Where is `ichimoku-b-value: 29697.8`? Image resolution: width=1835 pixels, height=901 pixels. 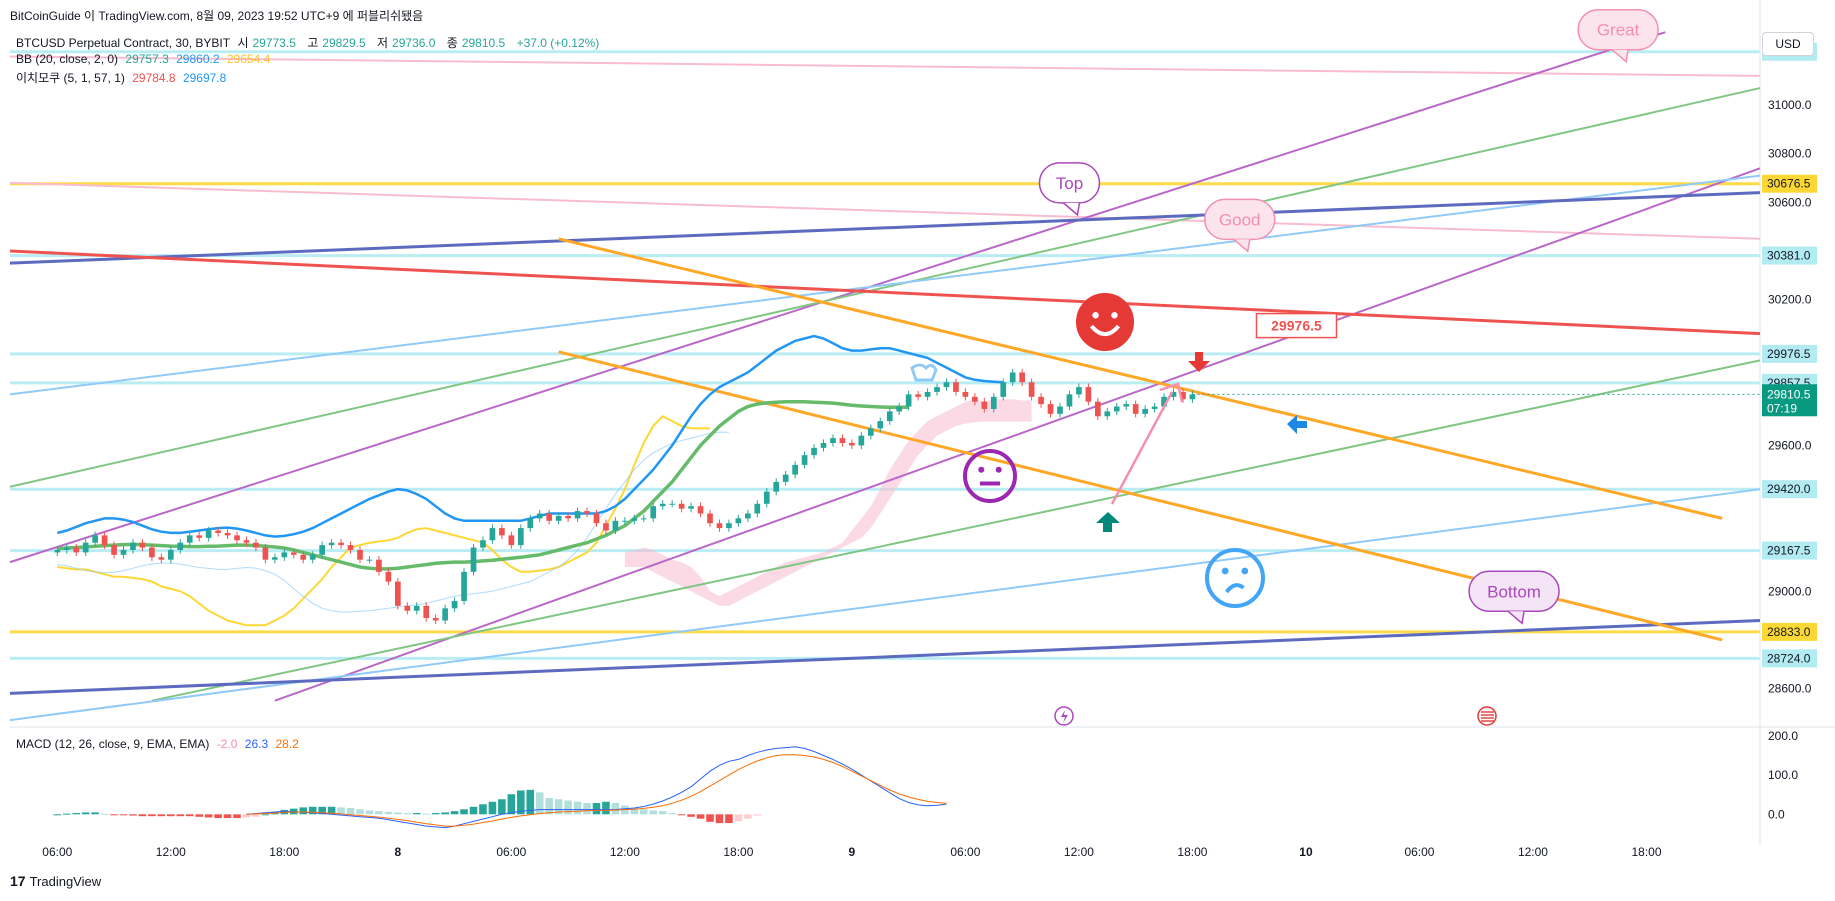 ichimoku-b-value: 29697.8 is located at coordinates (204, 78).